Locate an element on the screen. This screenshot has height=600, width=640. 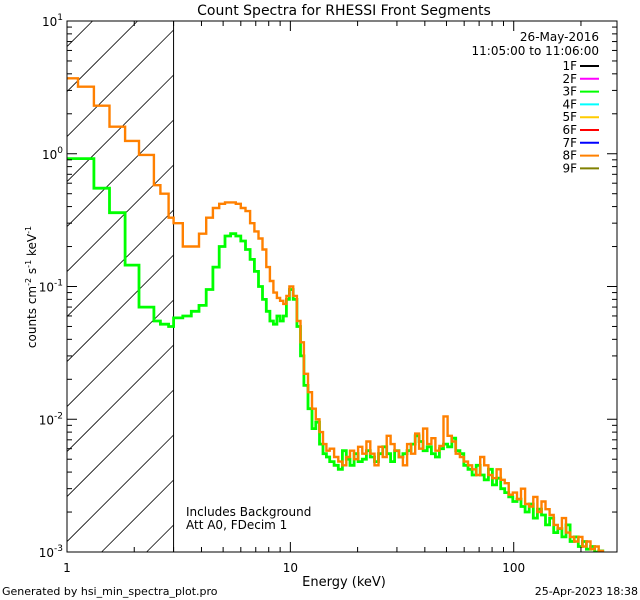
observation-time-range: 11:05:00 to 11:06:00 is located at coordinates (535, 51).